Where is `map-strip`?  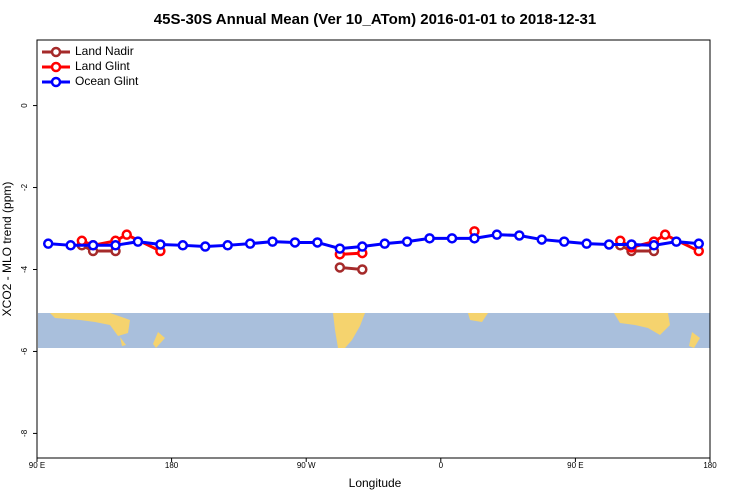
map-strip is located at coordinates (374, 330).